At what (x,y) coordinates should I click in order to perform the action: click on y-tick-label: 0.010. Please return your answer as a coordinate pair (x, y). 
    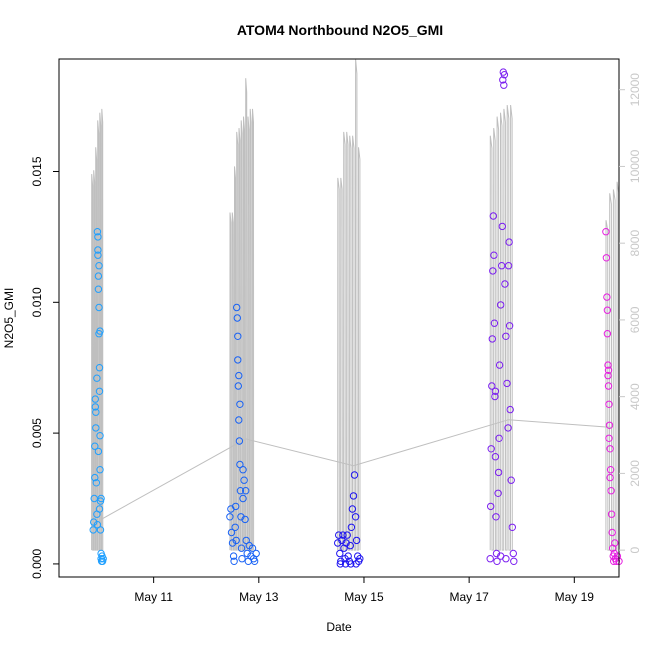
    Looking at the image, I should click on (37, 302).